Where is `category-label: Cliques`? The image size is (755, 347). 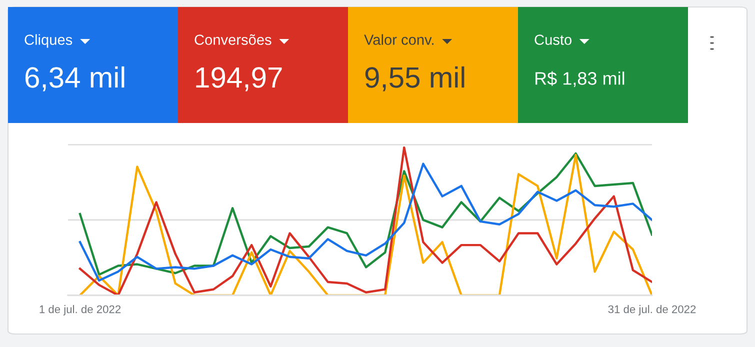 category-label: Cliques is located at coordinates (48, 41).